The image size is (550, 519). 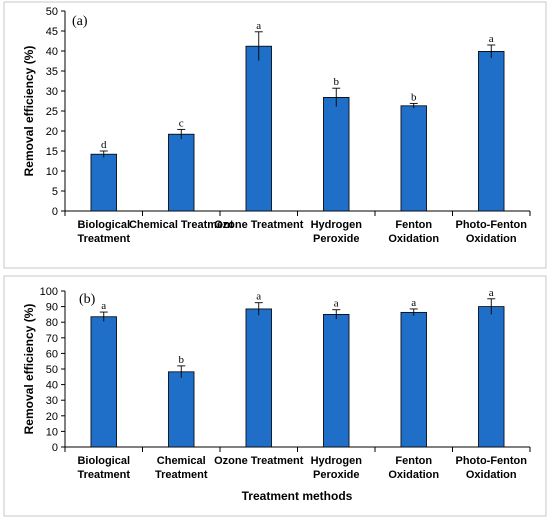 What do you see at coordinates (52, 308) in the screenshot?
I see `y-tick-label: 90` at bounding box center [52, 308].